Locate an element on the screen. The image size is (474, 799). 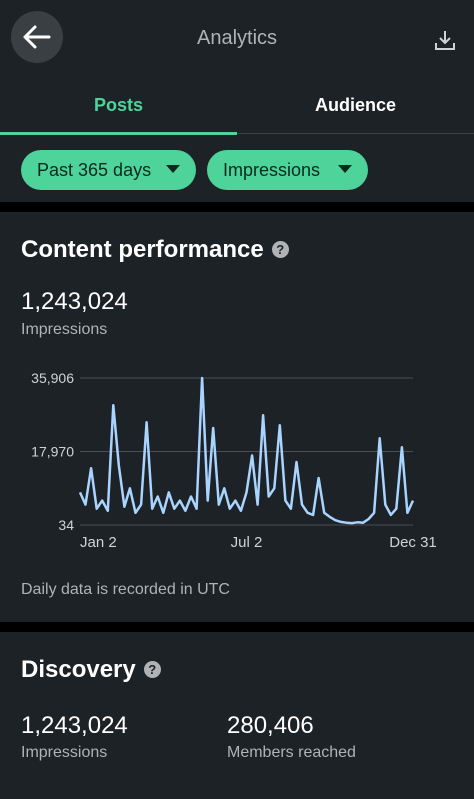
filter-dropdown: Past 365 days is located at coordinates (108, 170).